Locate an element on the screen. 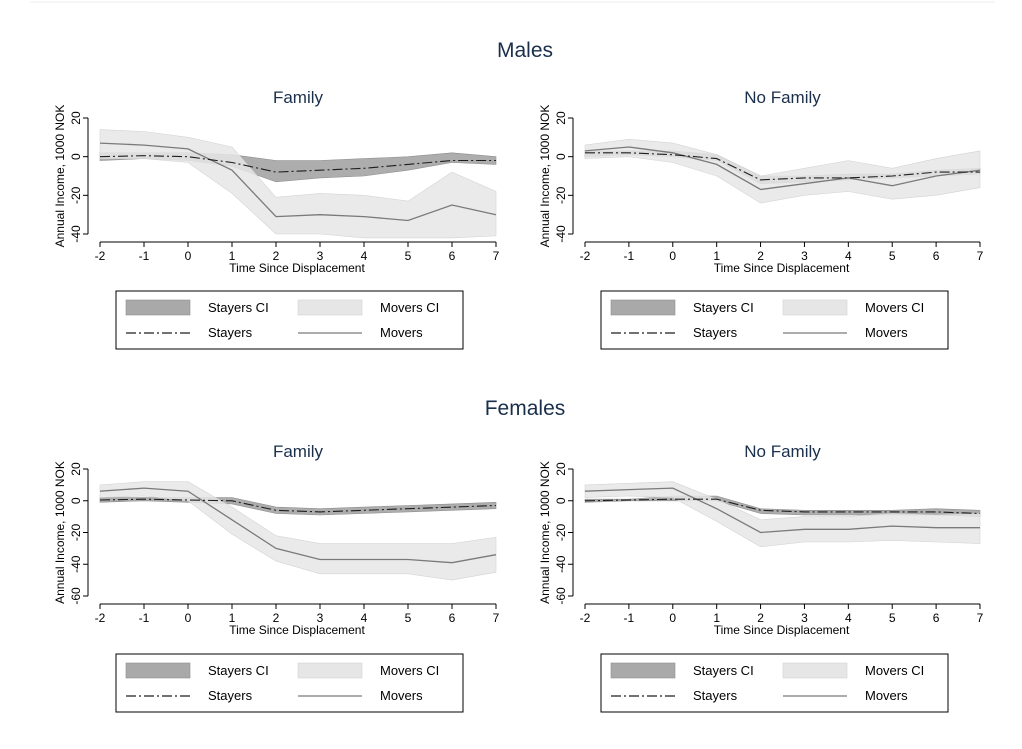 The height and width of the screenshot is (749, 1022). group-title-males: Males is located at coordinates (525, 50).